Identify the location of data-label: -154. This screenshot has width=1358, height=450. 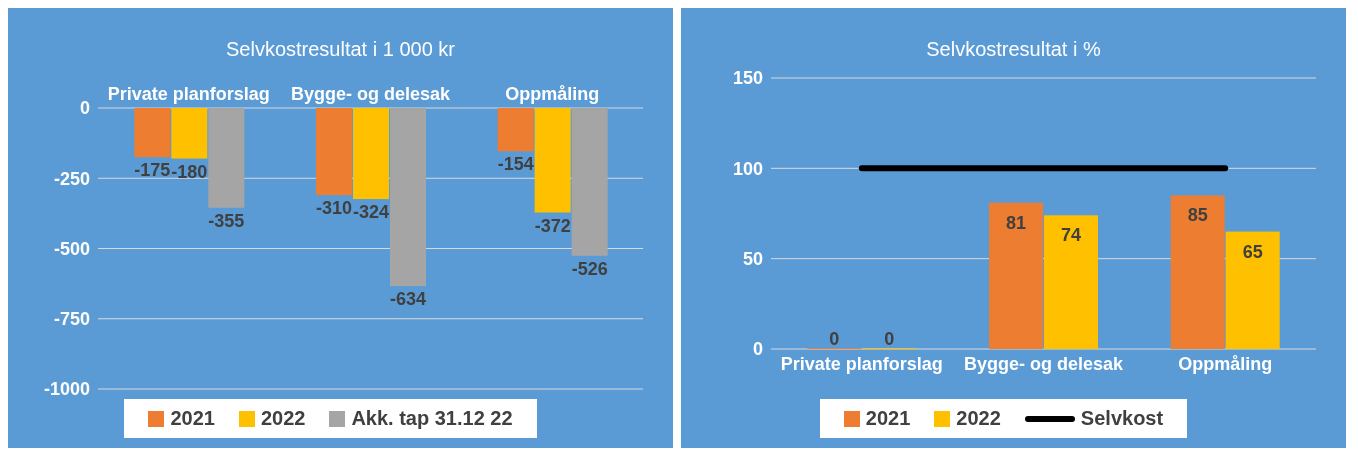
(515, 164).